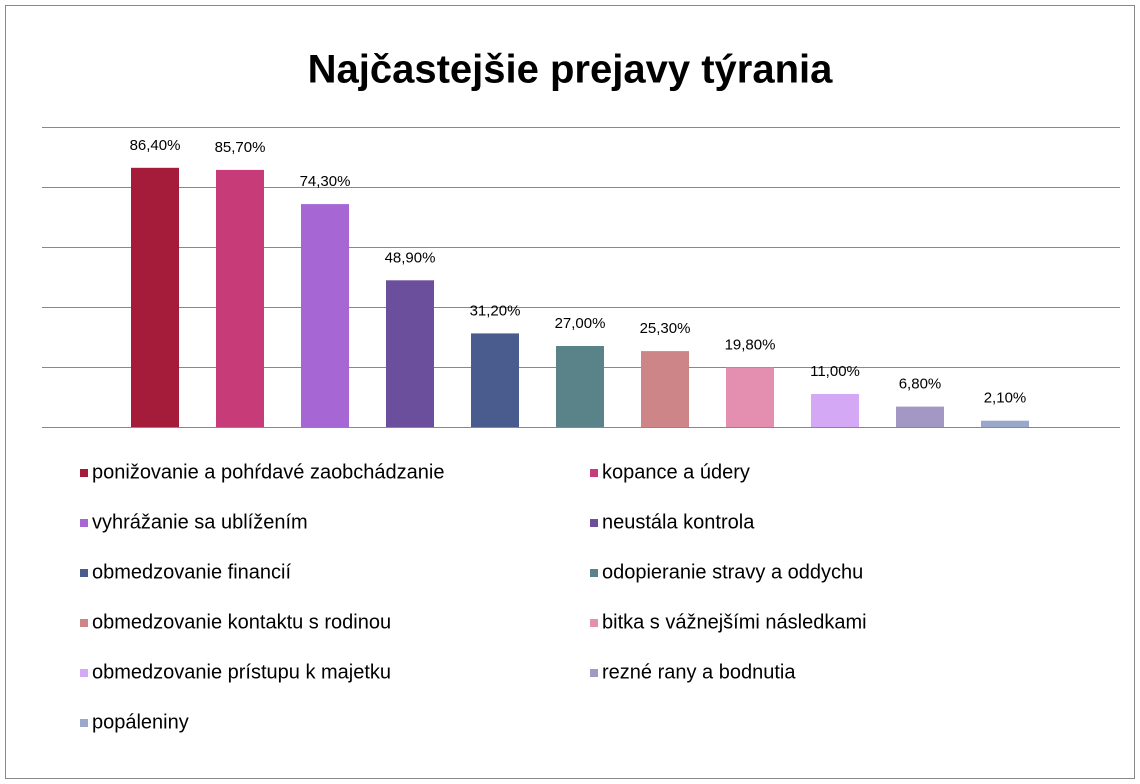 This screenshot has height=784, width=1140. I want to click on data-label: 2,10%, so click(1005, 398).